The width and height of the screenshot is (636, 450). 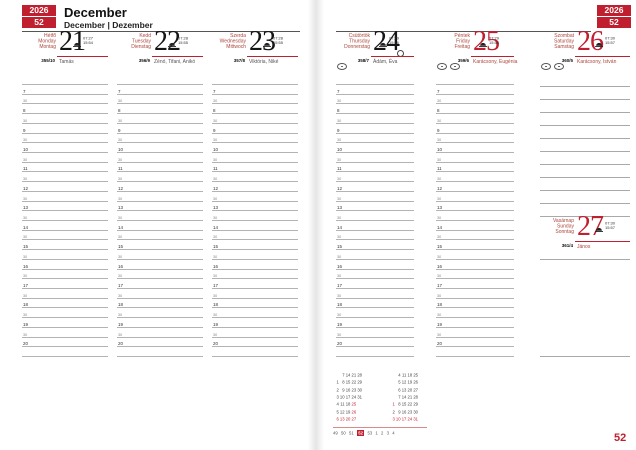 I want to click on sun-times: 07:27 15:54, so click(x=89, y=40).